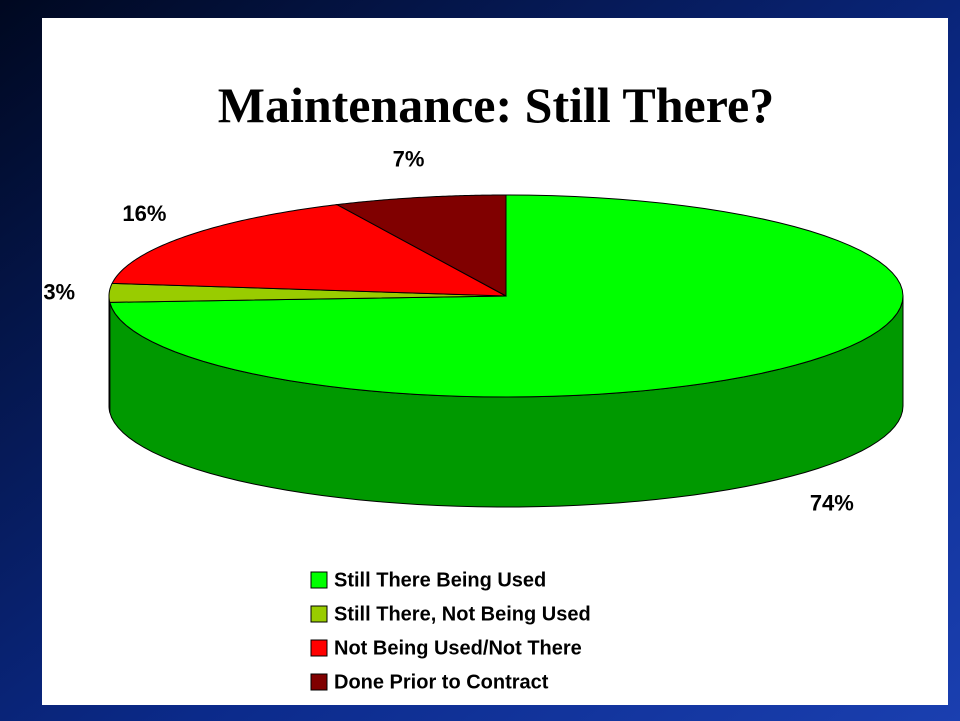  Describe the element at coordinates (144, 213) in the screenshot. I see `data-label: 16%` at that location.